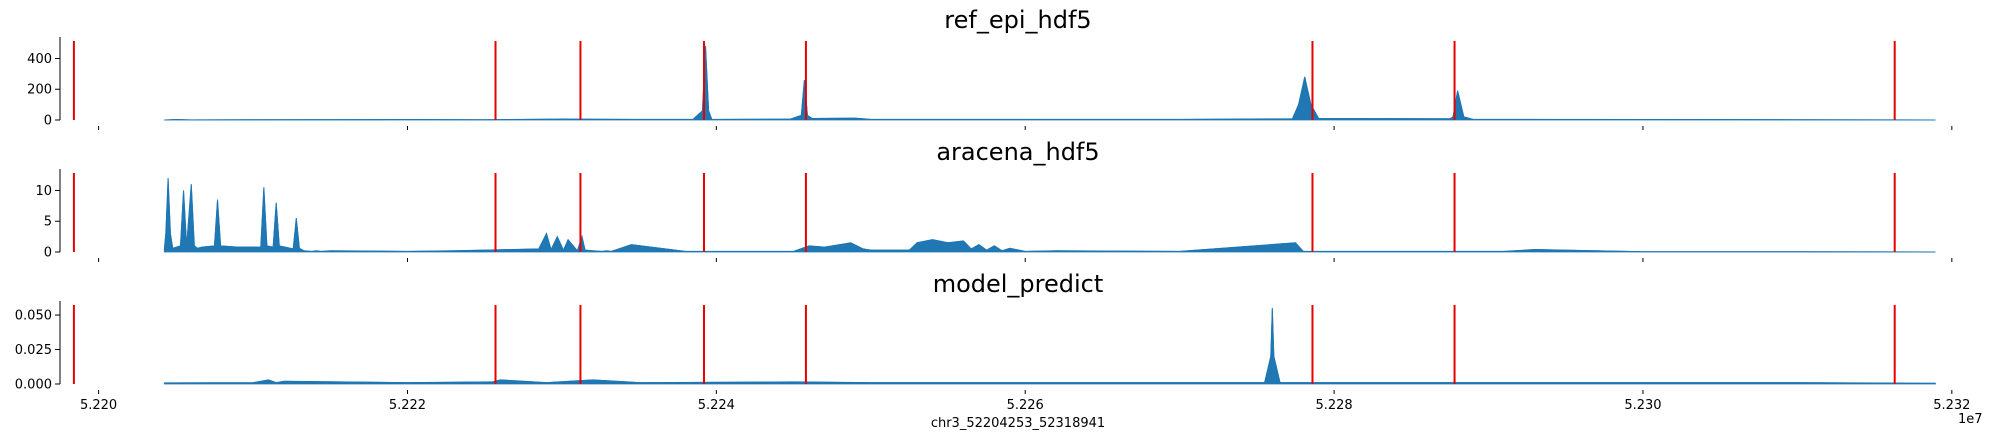  What do you see at coordinates (33, 385) in the screenshot?
I see `y-tick-label: 0.000` at bounding box center [33, 385].